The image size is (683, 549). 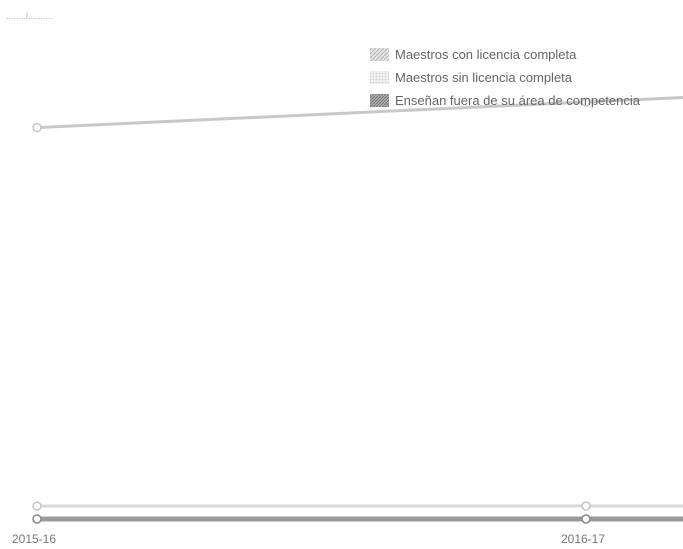 What do you see at coordinates (308, 539) in the screenshot?
I see `x-axis: 2015-16 2016-17` at bounding box center [308, 539].